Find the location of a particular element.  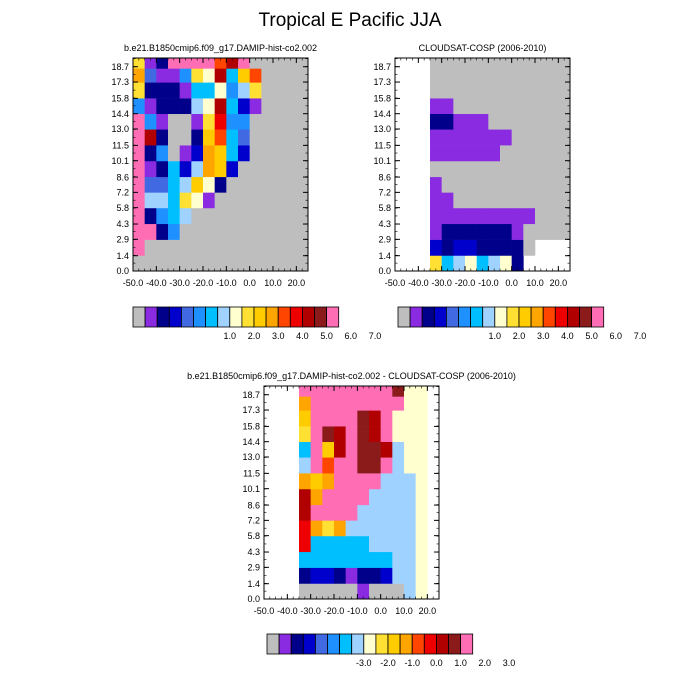

heatmap-cells is located at coordinates (221, 165).